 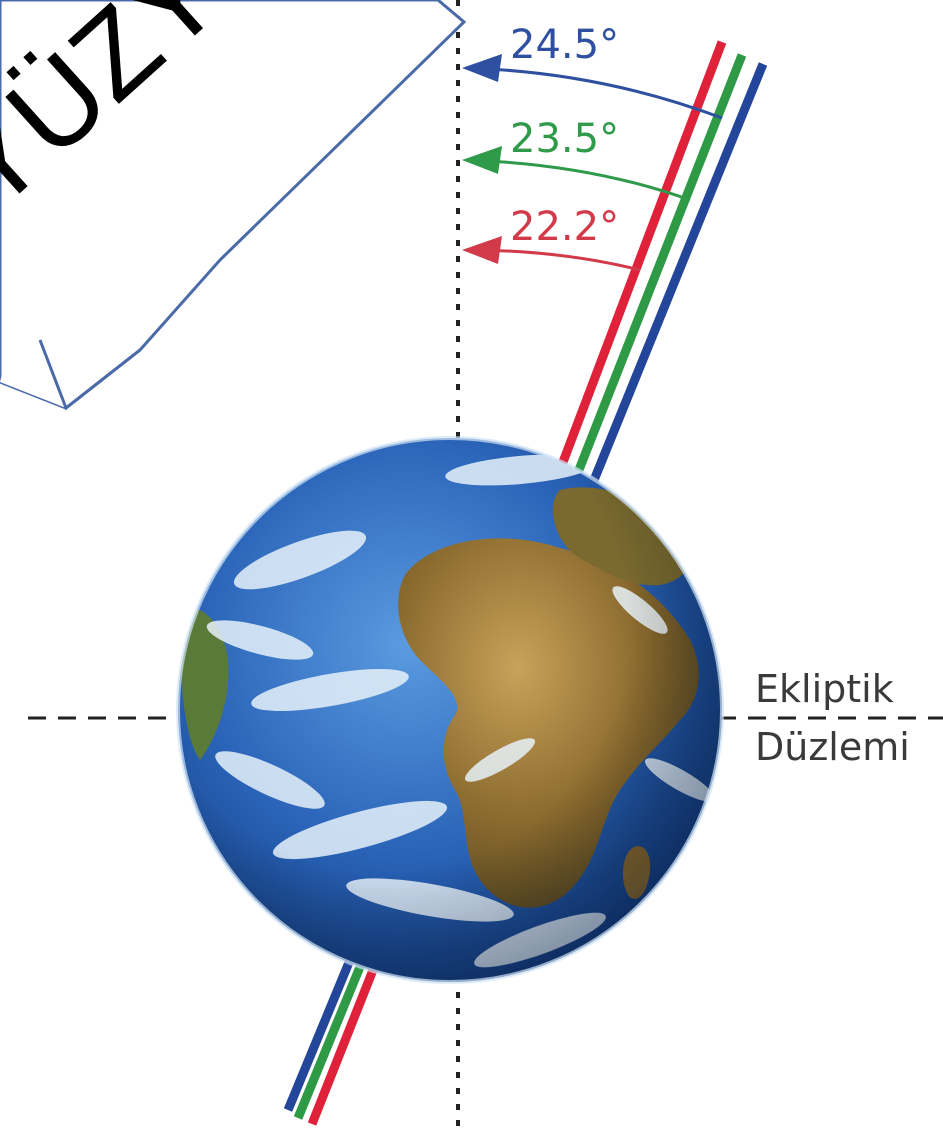 I want to click on angle-label-green: 23.5°, so click(x=564, y=139).